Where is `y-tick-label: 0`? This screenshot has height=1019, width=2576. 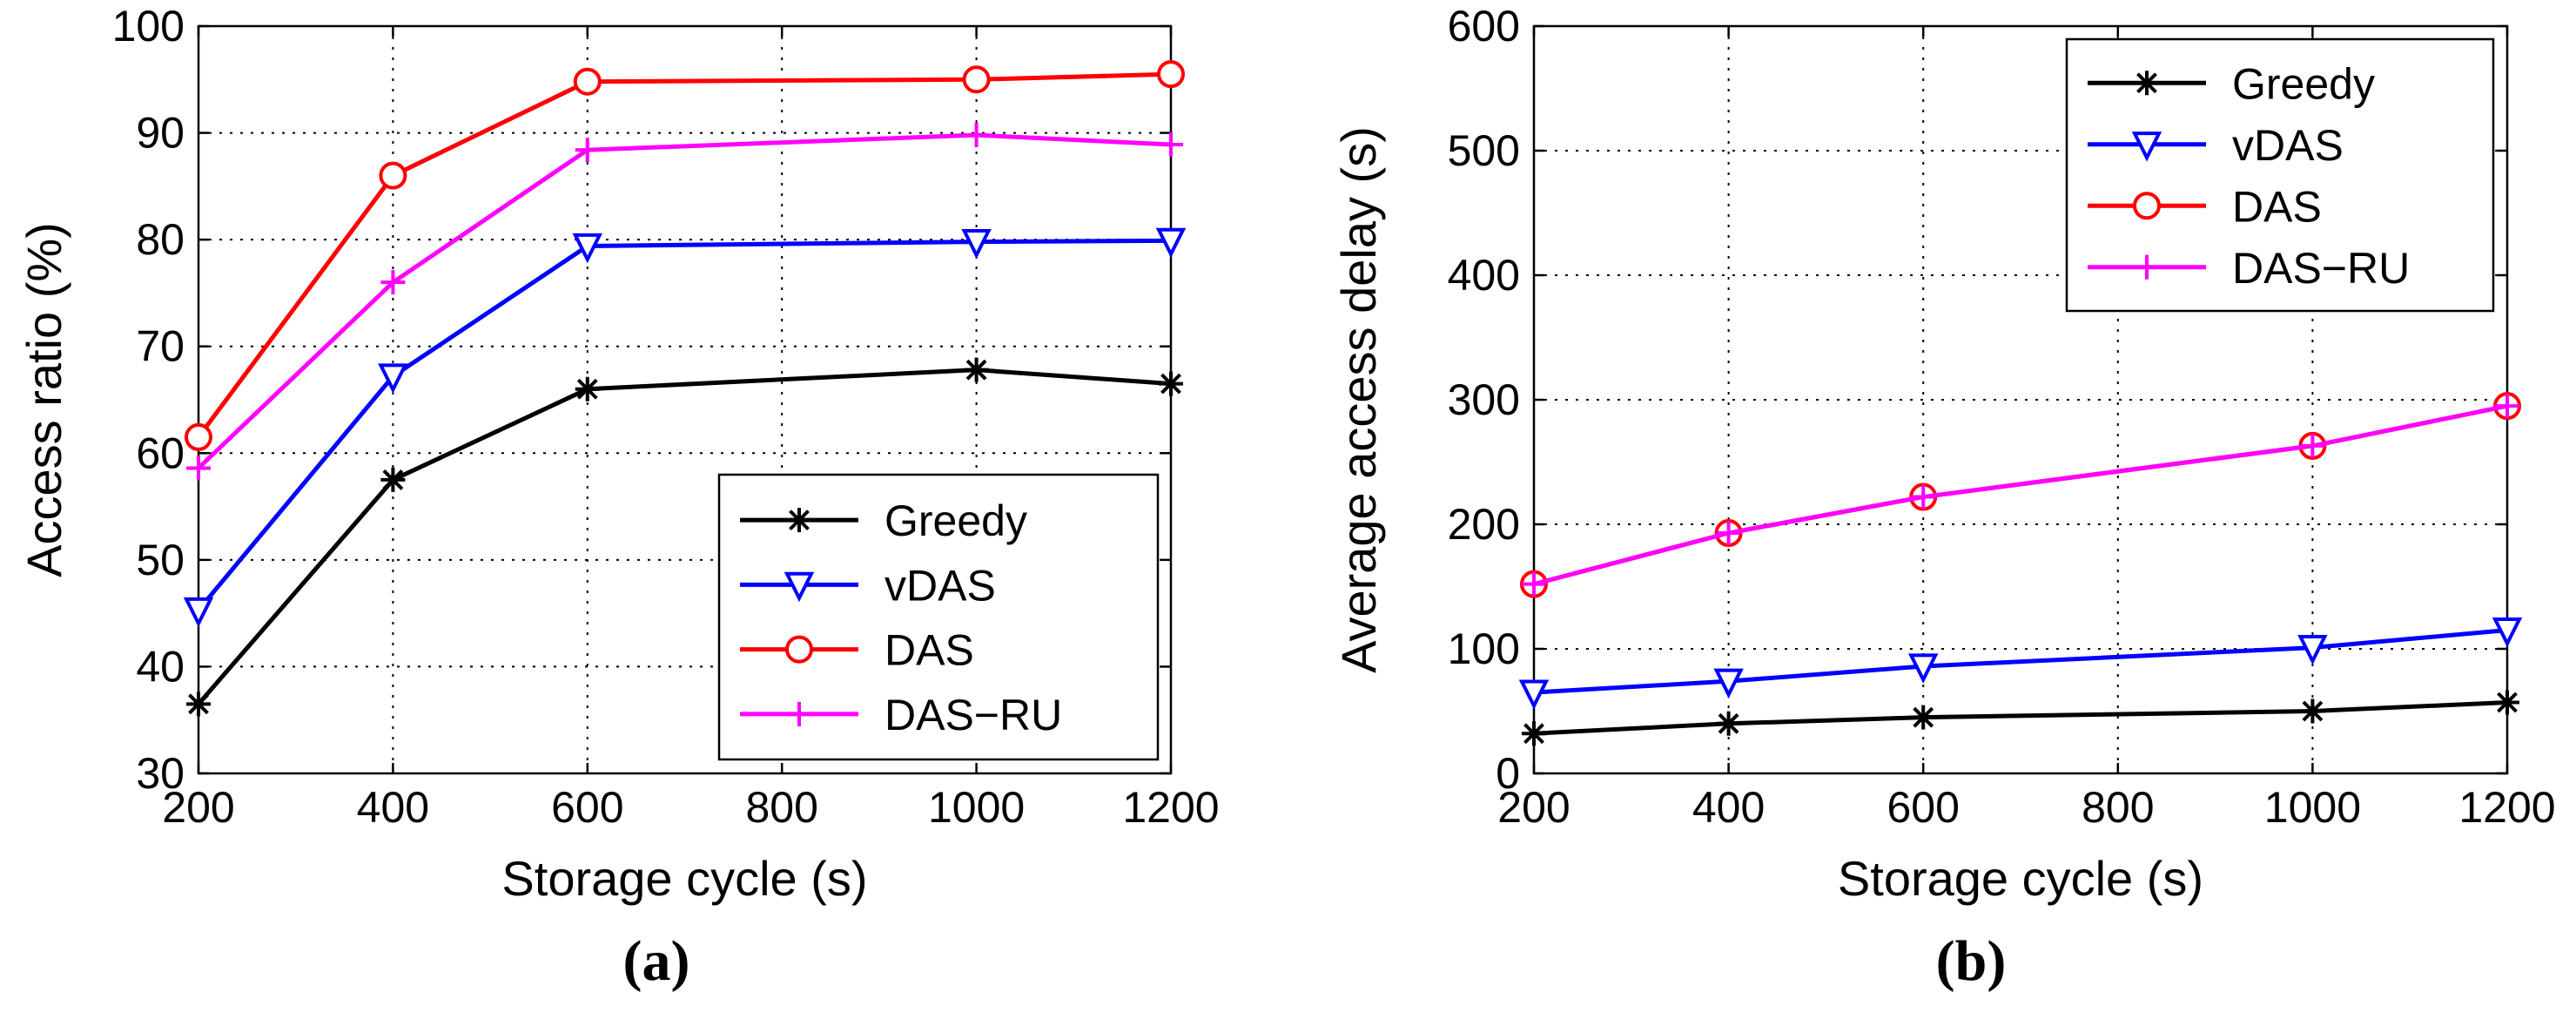 y-tick-label: 0 is located at coordinates (1508, 773).